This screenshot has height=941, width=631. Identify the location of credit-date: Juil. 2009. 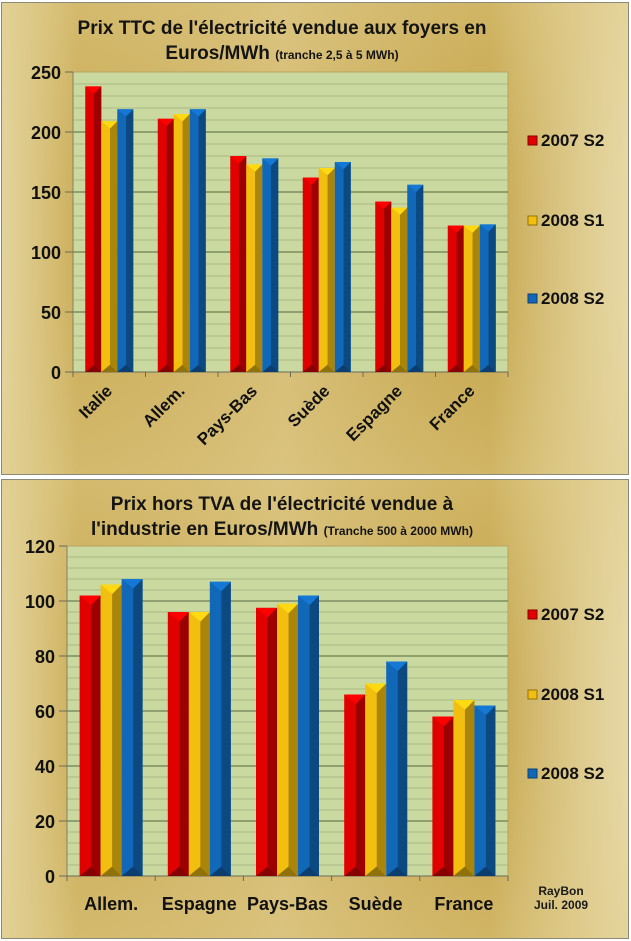
(561, 905).